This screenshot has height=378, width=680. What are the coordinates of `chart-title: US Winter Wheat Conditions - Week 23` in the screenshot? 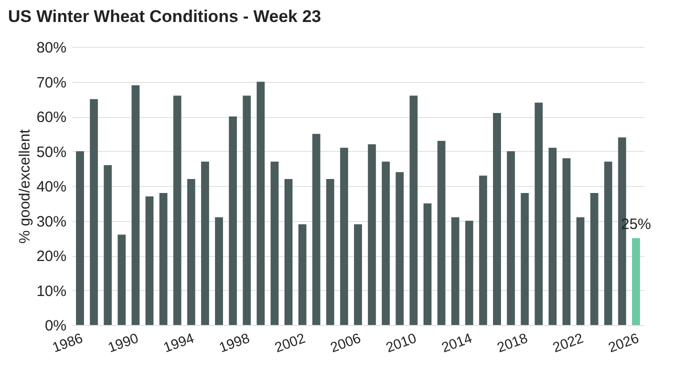 It's located at (165, 16).